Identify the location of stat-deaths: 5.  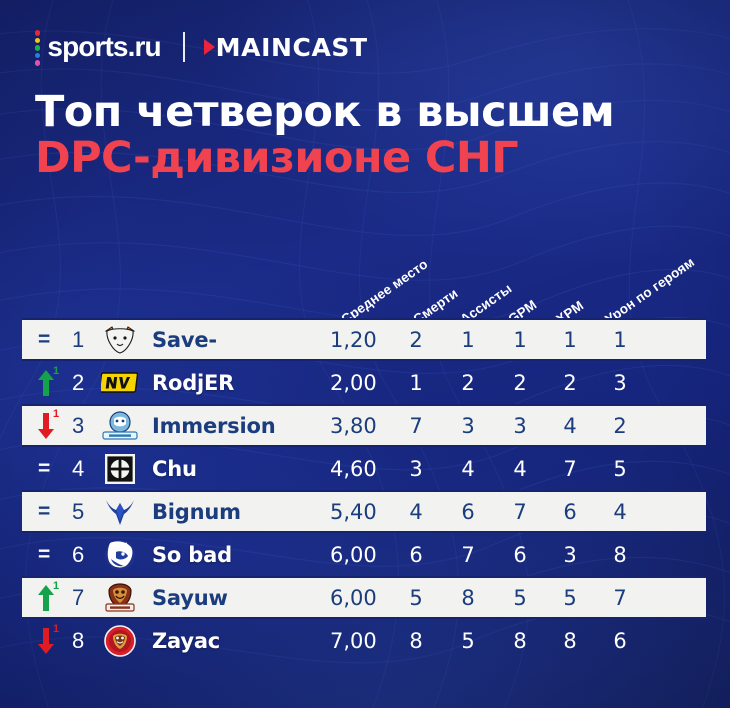
(416, 597).